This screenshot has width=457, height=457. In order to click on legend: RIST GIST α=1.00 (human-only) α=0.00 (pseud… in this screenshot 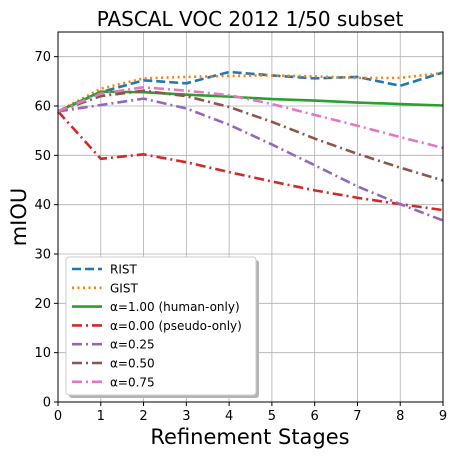, I will do `click(162, 327)`.